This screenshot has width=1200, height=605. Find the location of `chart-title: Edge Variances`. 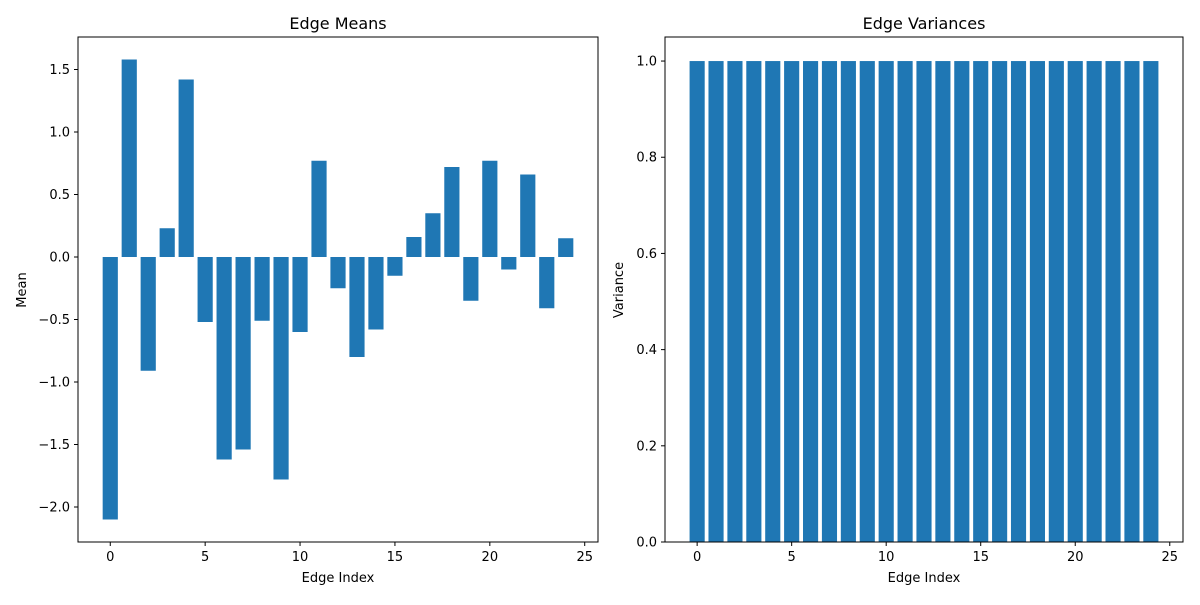

chart-title: Edge Variances is located at coordinates (924, 23).